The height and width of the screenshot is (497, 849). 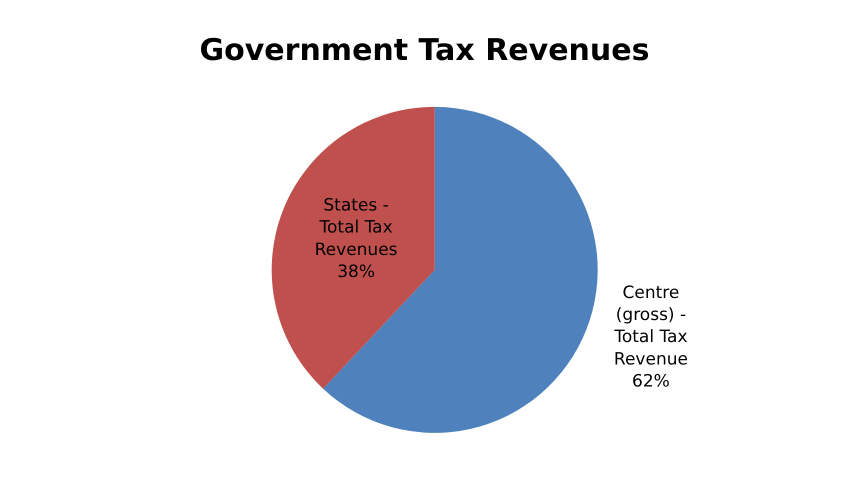 I want to click on slice-label: Centre (gross) - Total Tax Revenue, so click(x=650, y=326).